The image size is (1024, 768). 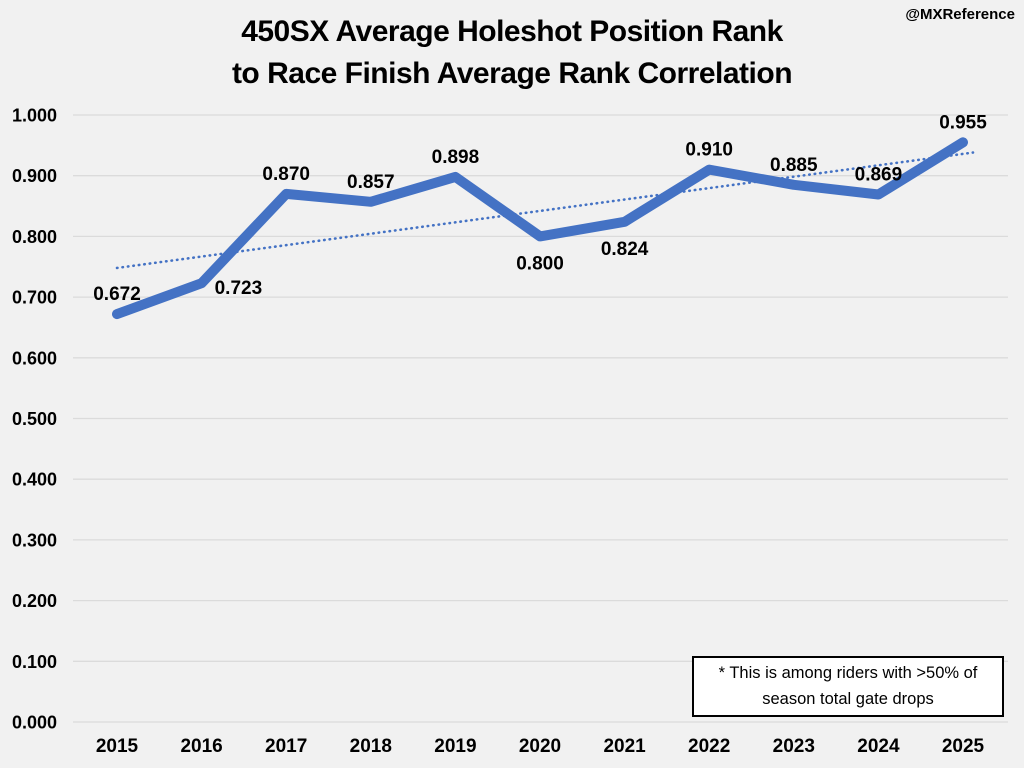 What do you see at coordinates (960, 14) in the screenshot?
I see `watermark: @MXReference` at bounding box center [960, 14].